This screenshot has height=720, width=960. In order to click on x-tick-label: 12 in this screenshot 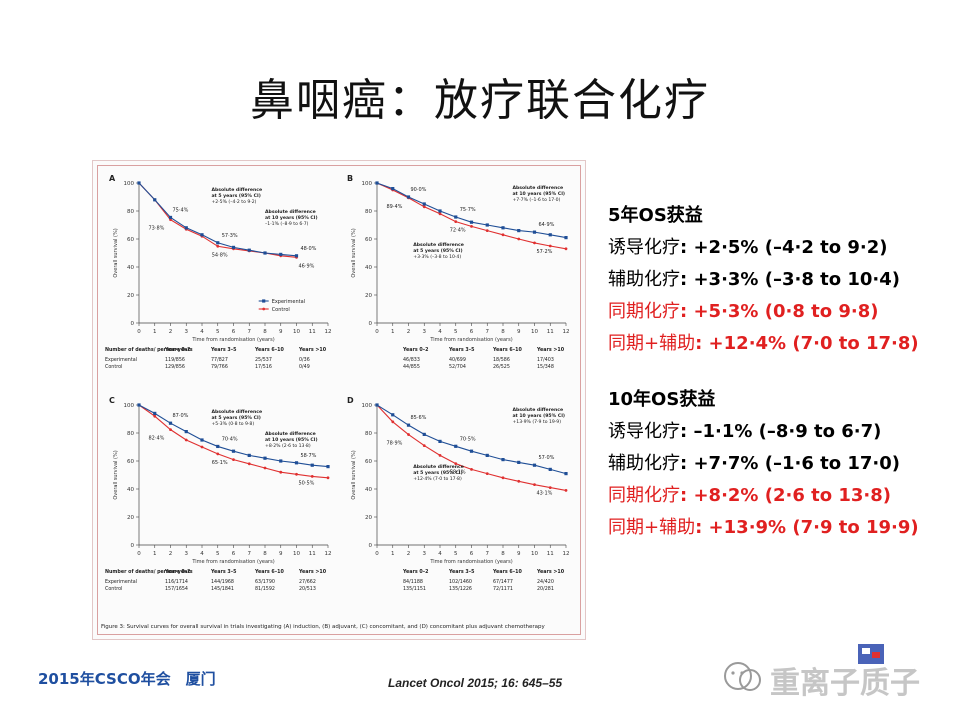, I will do `click(328, 332)`.